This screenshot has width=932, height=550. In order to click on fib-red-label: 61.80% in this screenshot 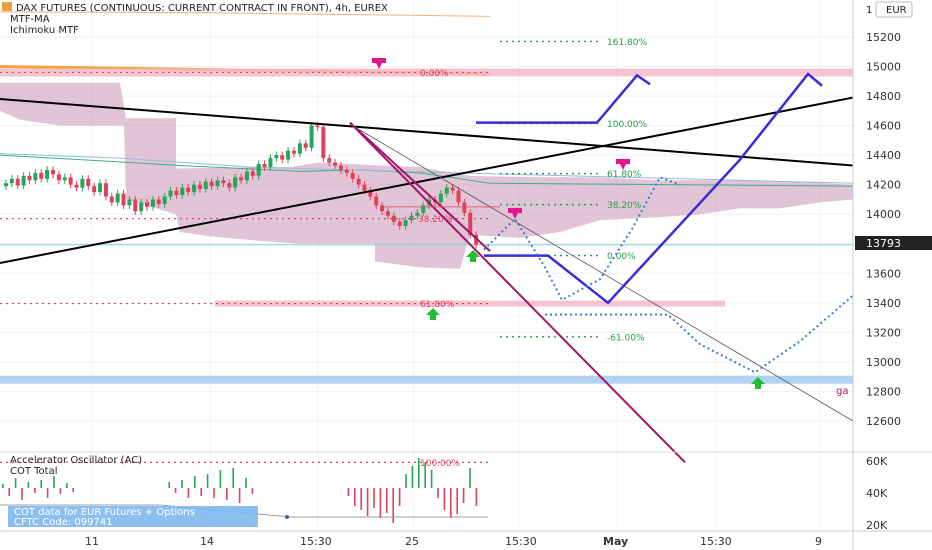, I will do `click(437, 305)`.